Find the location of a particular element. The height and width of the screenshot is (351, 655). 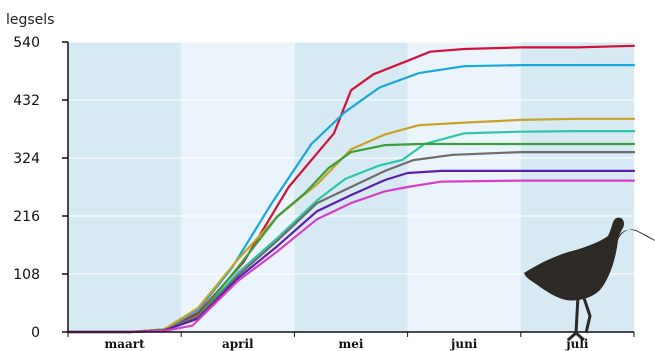

y-tick-label: 540 is located at coordinates (26, 43).